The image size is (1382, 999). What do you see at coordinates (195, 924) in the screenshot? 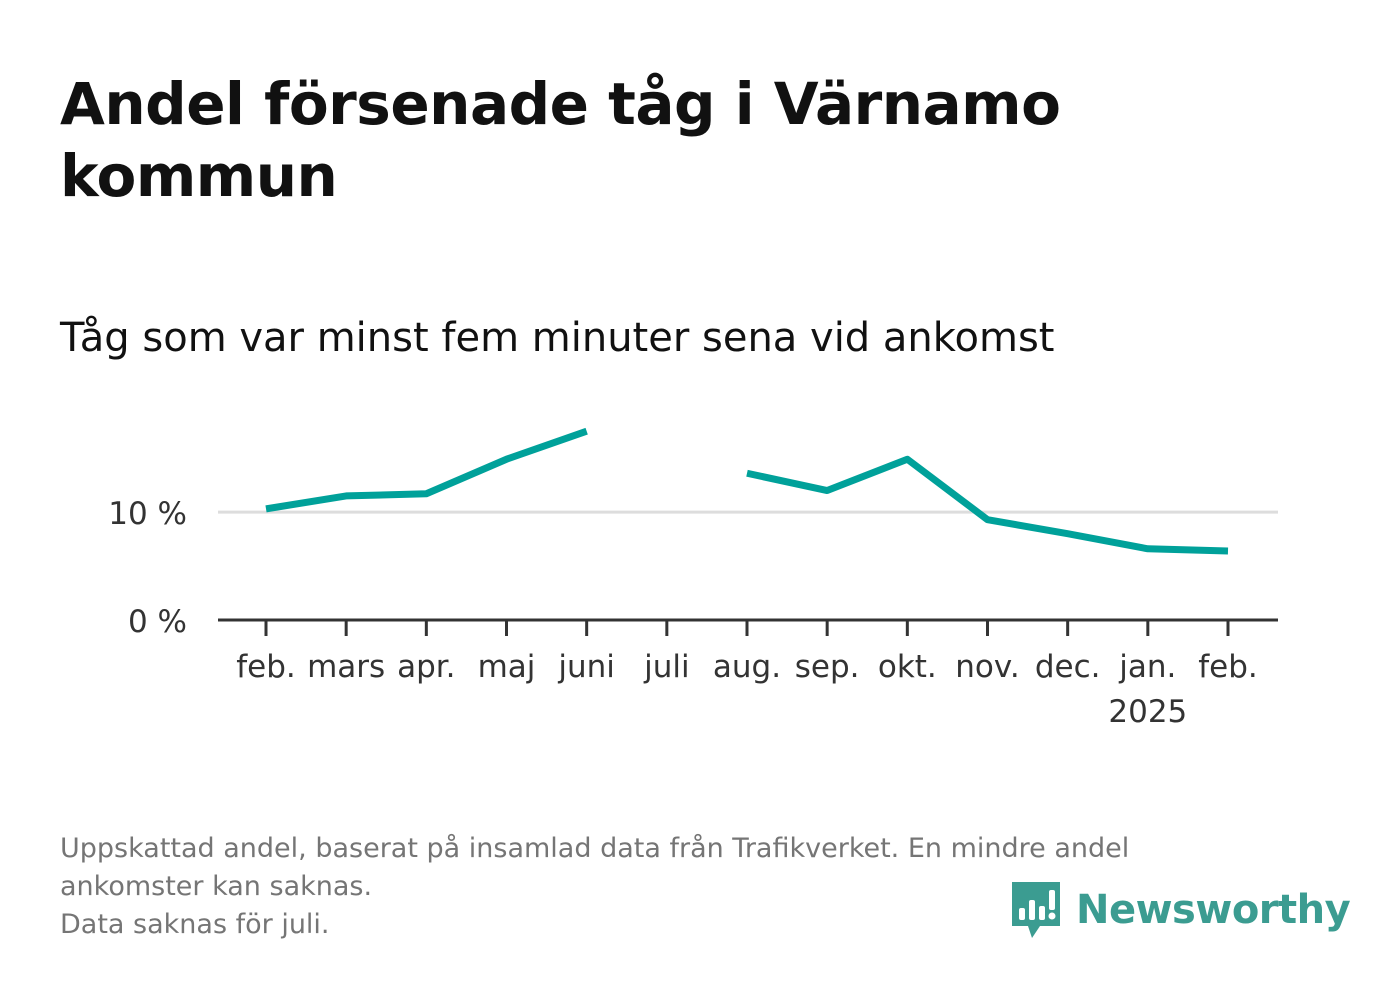
I see `footnote-line: Data saknas för juli.` at bounding box center [195, 924].